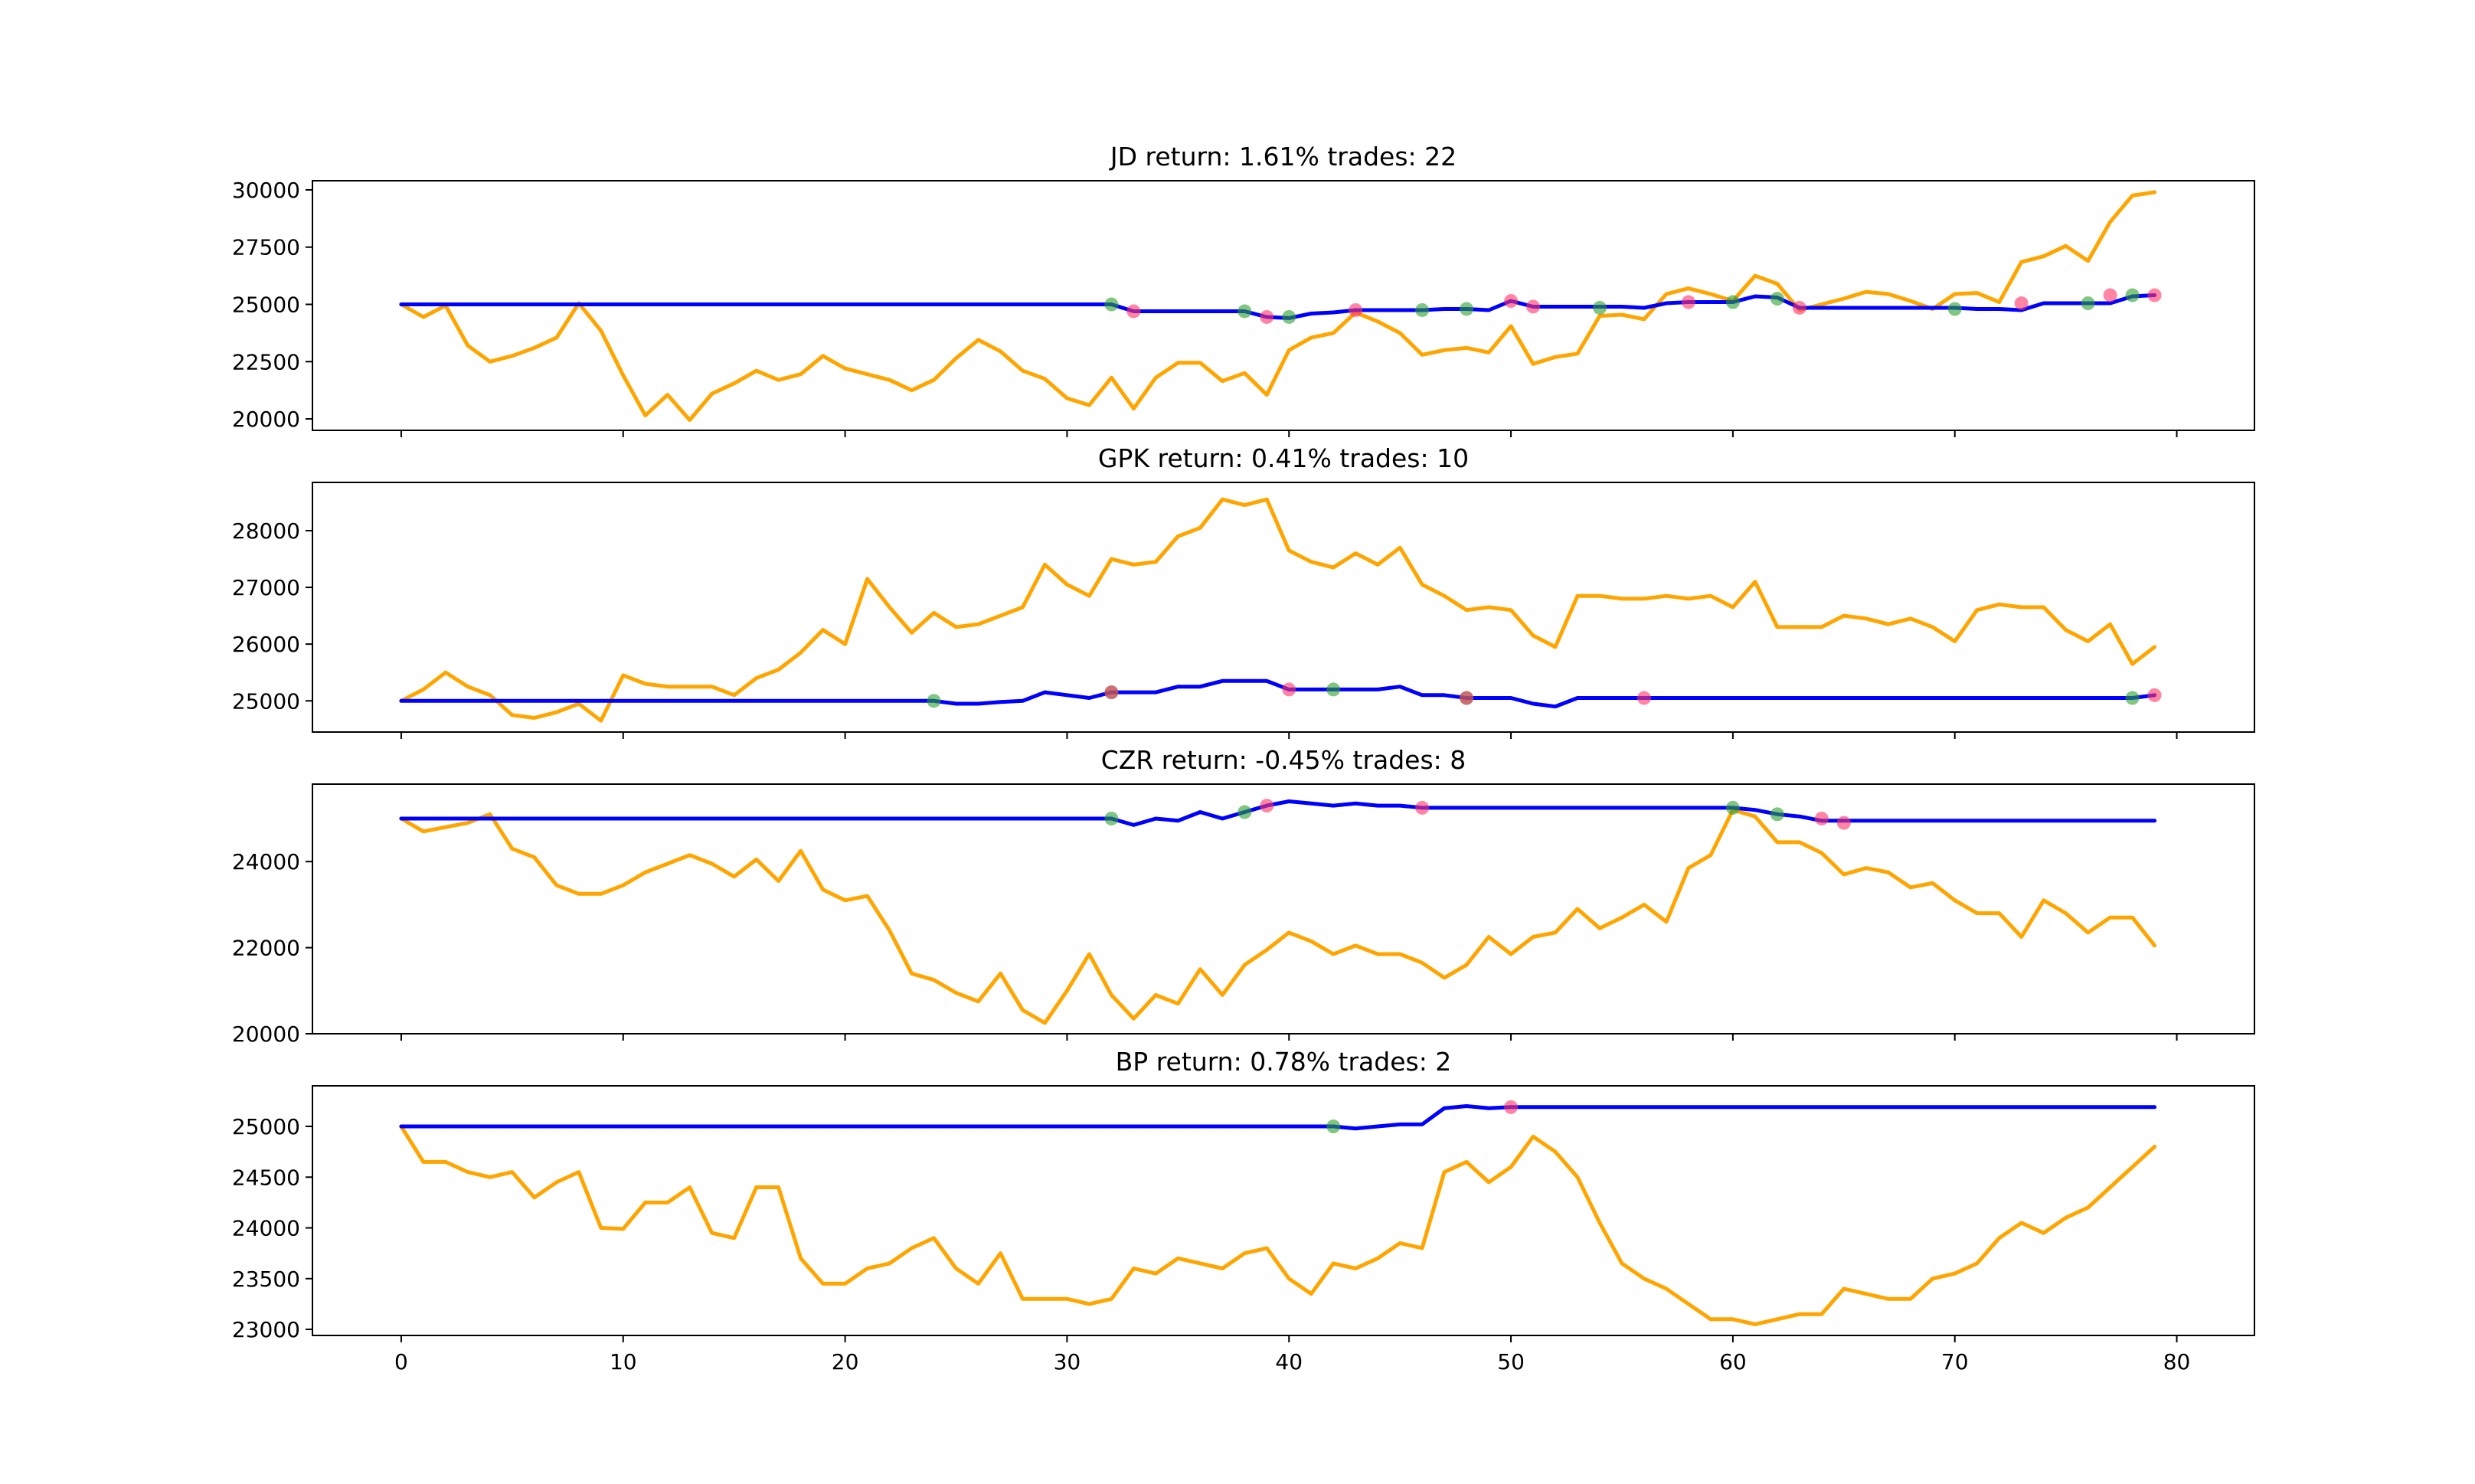 The image size is (2475, 1484). Describe the element at coordinates (1955, 1361) in the screenshot. I see `x-tick-label: 70` at that location.